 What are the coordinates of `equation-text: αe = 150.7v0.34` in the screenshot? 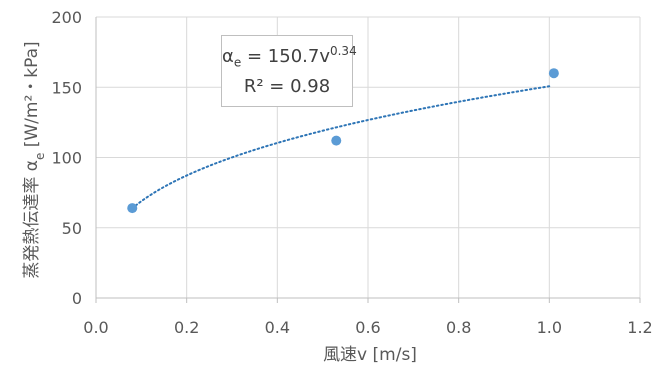 It's located at (289, 57).